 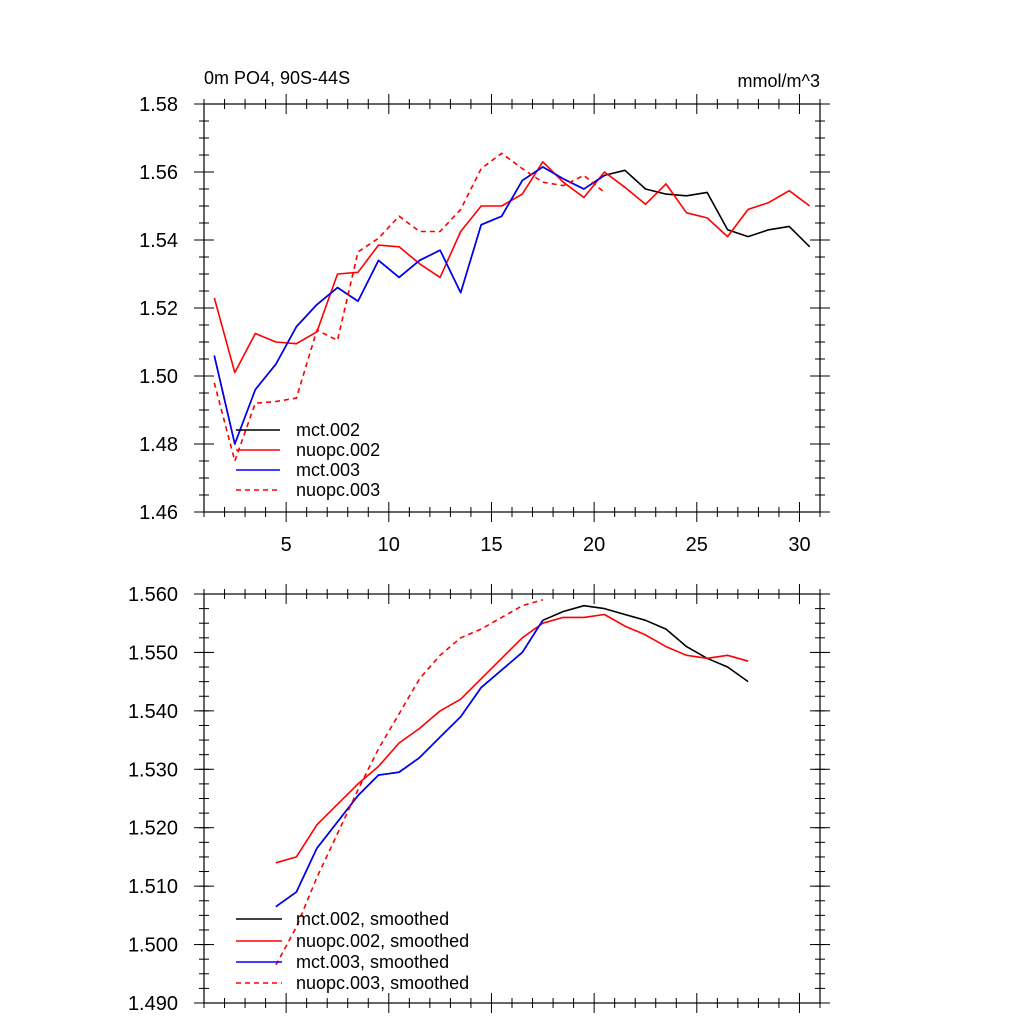 I want to click on y-tick-label: 1.490, so click(x=153, y=1004).